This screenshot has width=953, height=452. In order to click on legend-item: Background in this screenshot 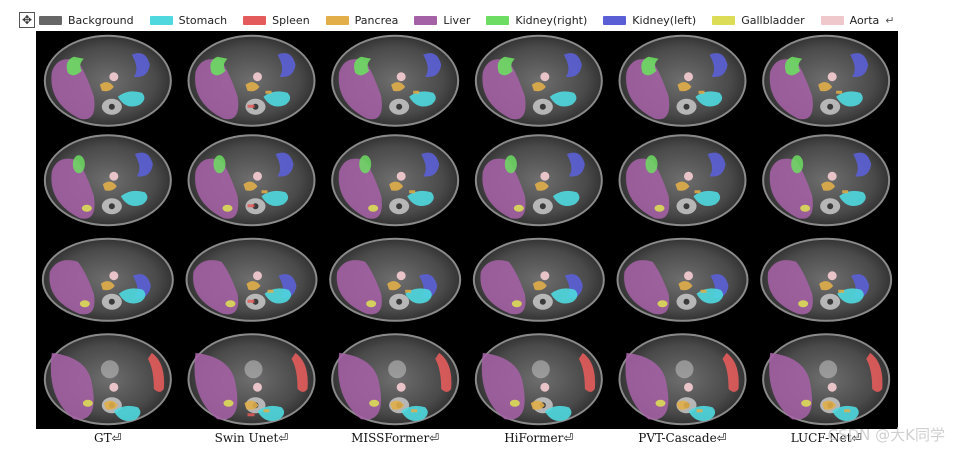, I will do `click(86, 20)`.